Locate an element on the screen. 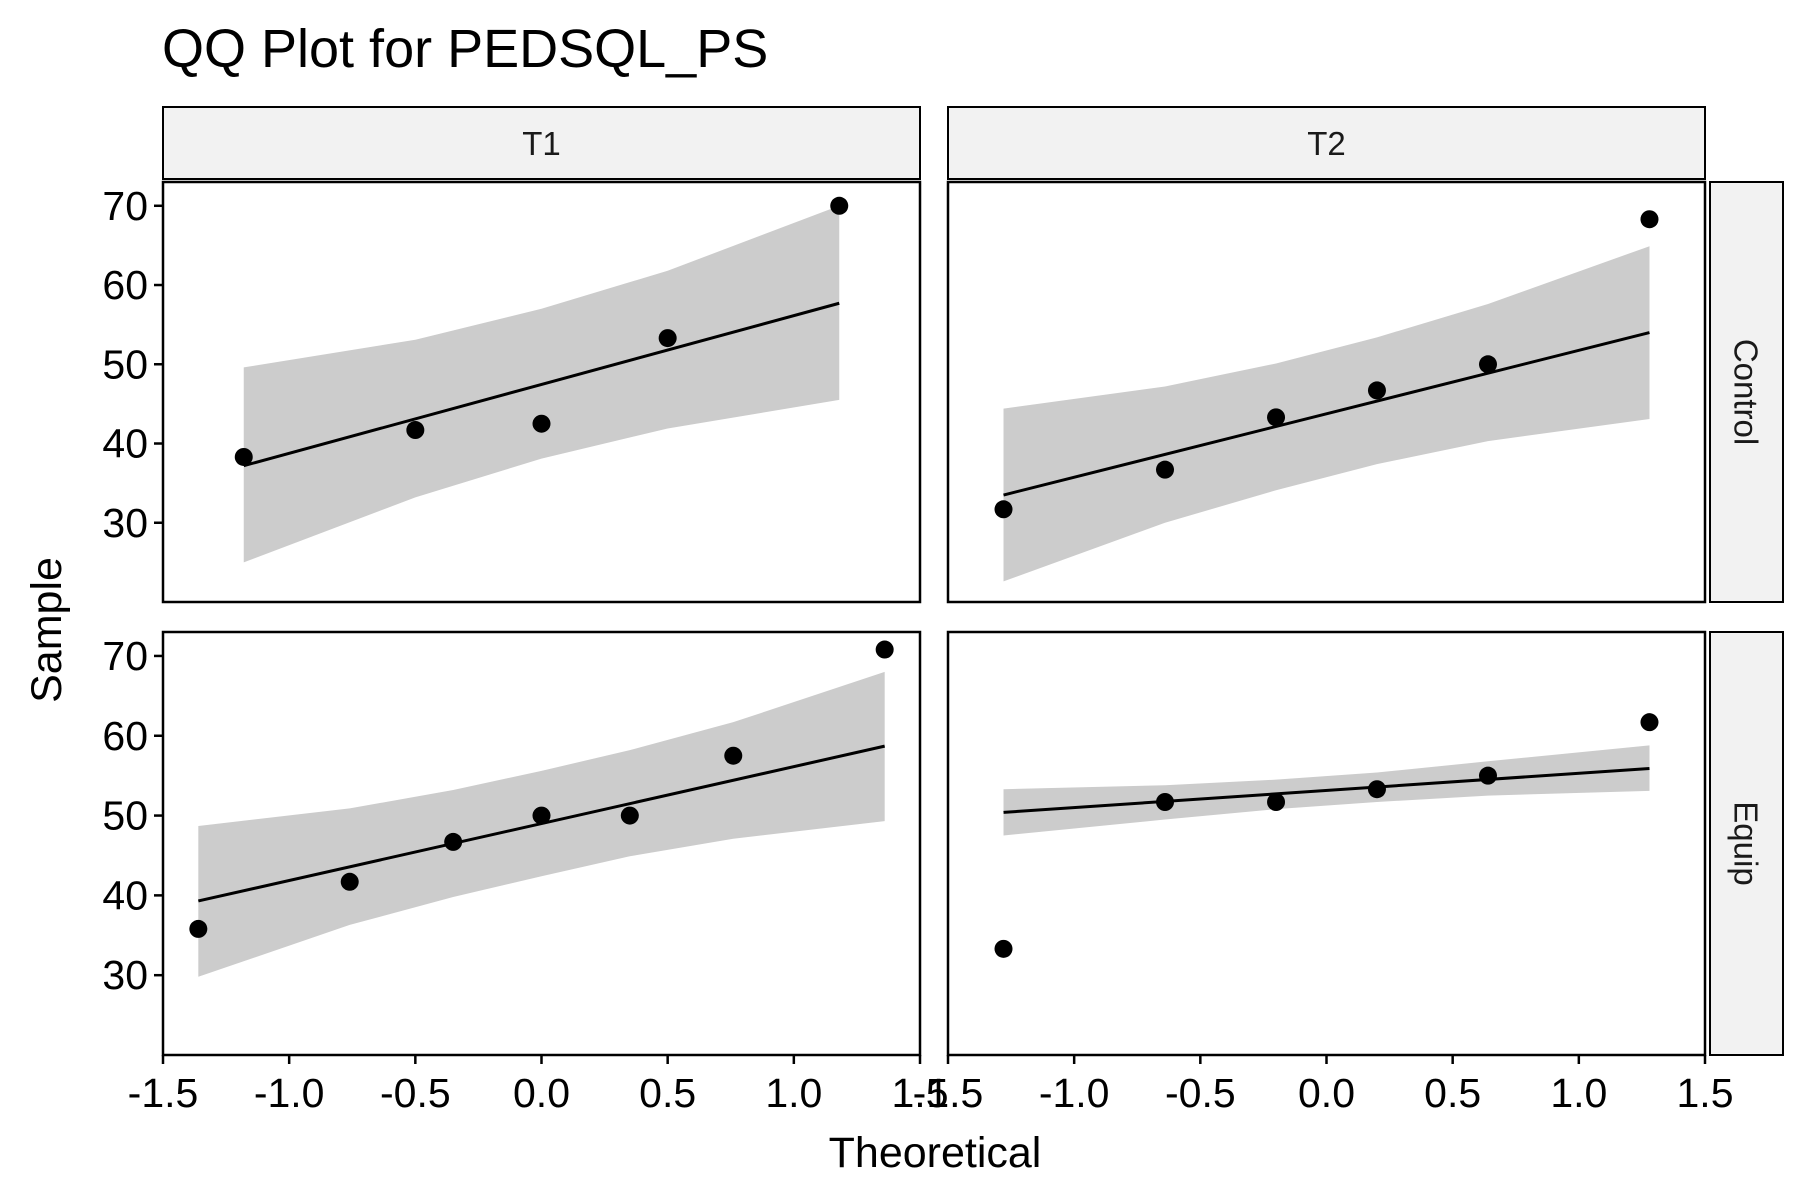 The height and width of the screenshot is (1200, 1800). row-strip-label: Equip is located at coordinates (1746, 843).